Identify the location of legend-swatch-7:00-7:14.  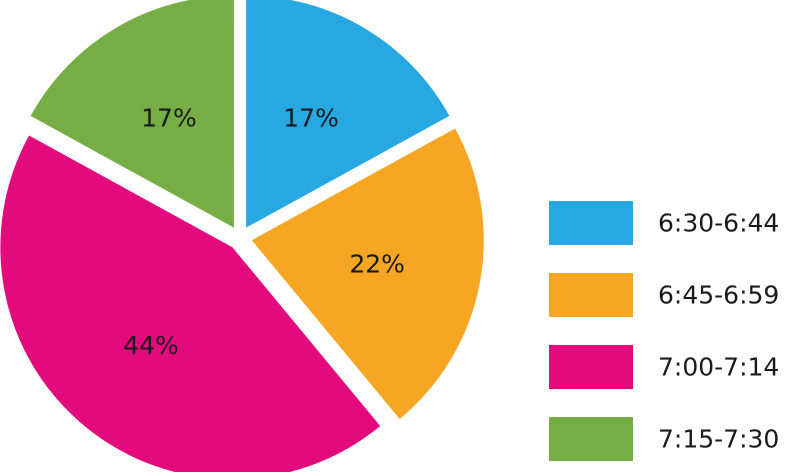
(591, 367).